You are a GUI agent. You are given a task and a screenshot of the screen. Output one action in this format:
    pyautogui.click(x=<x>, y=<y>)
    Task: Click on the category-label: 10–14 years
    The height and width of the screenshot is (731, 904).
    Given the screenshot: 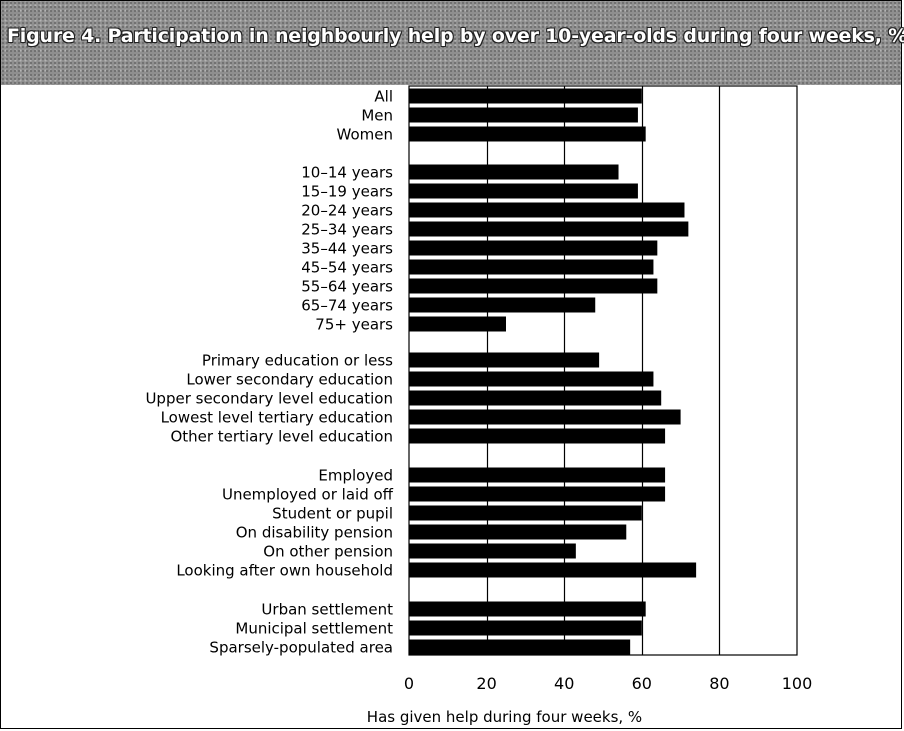 What is the action you would take?
    pyautogui.click(x=347, y=173)
    